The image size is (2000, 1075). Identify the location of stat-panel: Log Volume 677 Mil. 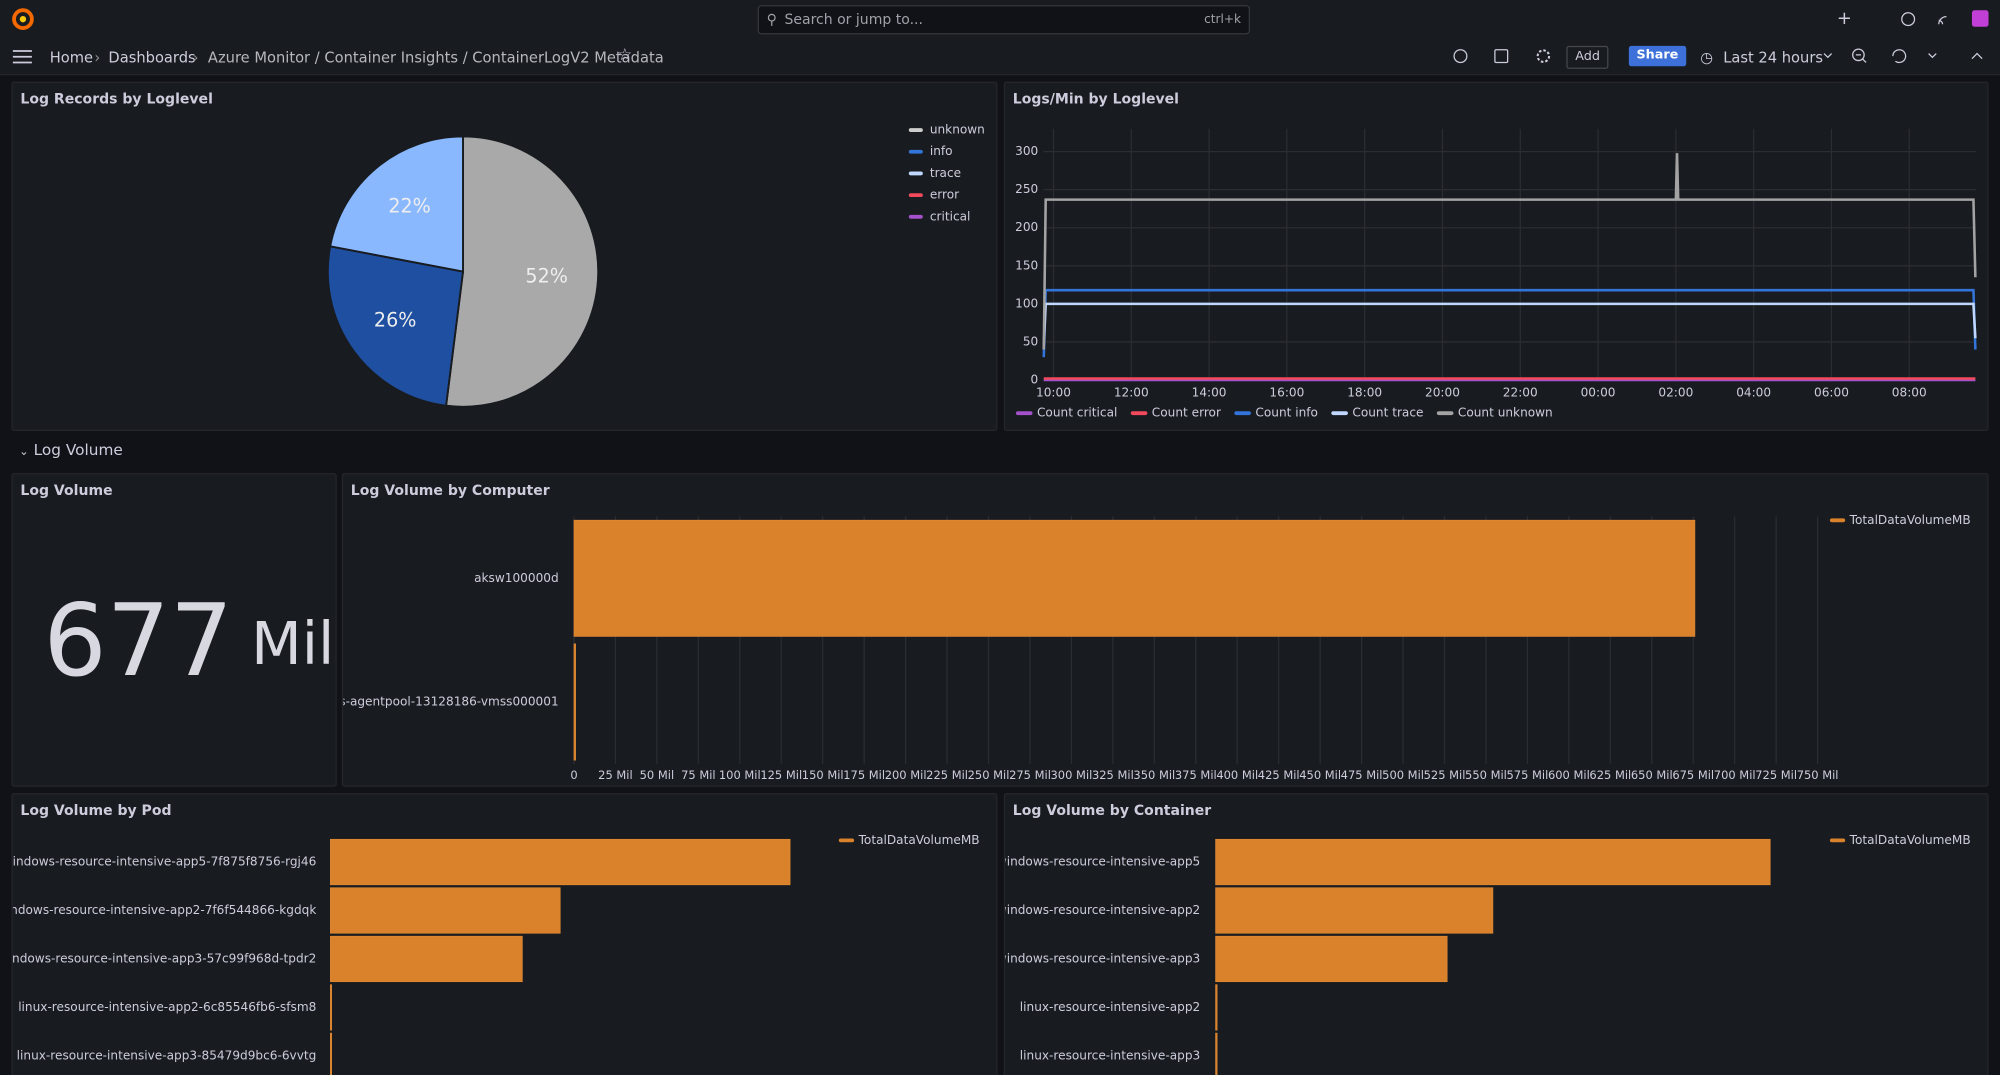
(174, 630).